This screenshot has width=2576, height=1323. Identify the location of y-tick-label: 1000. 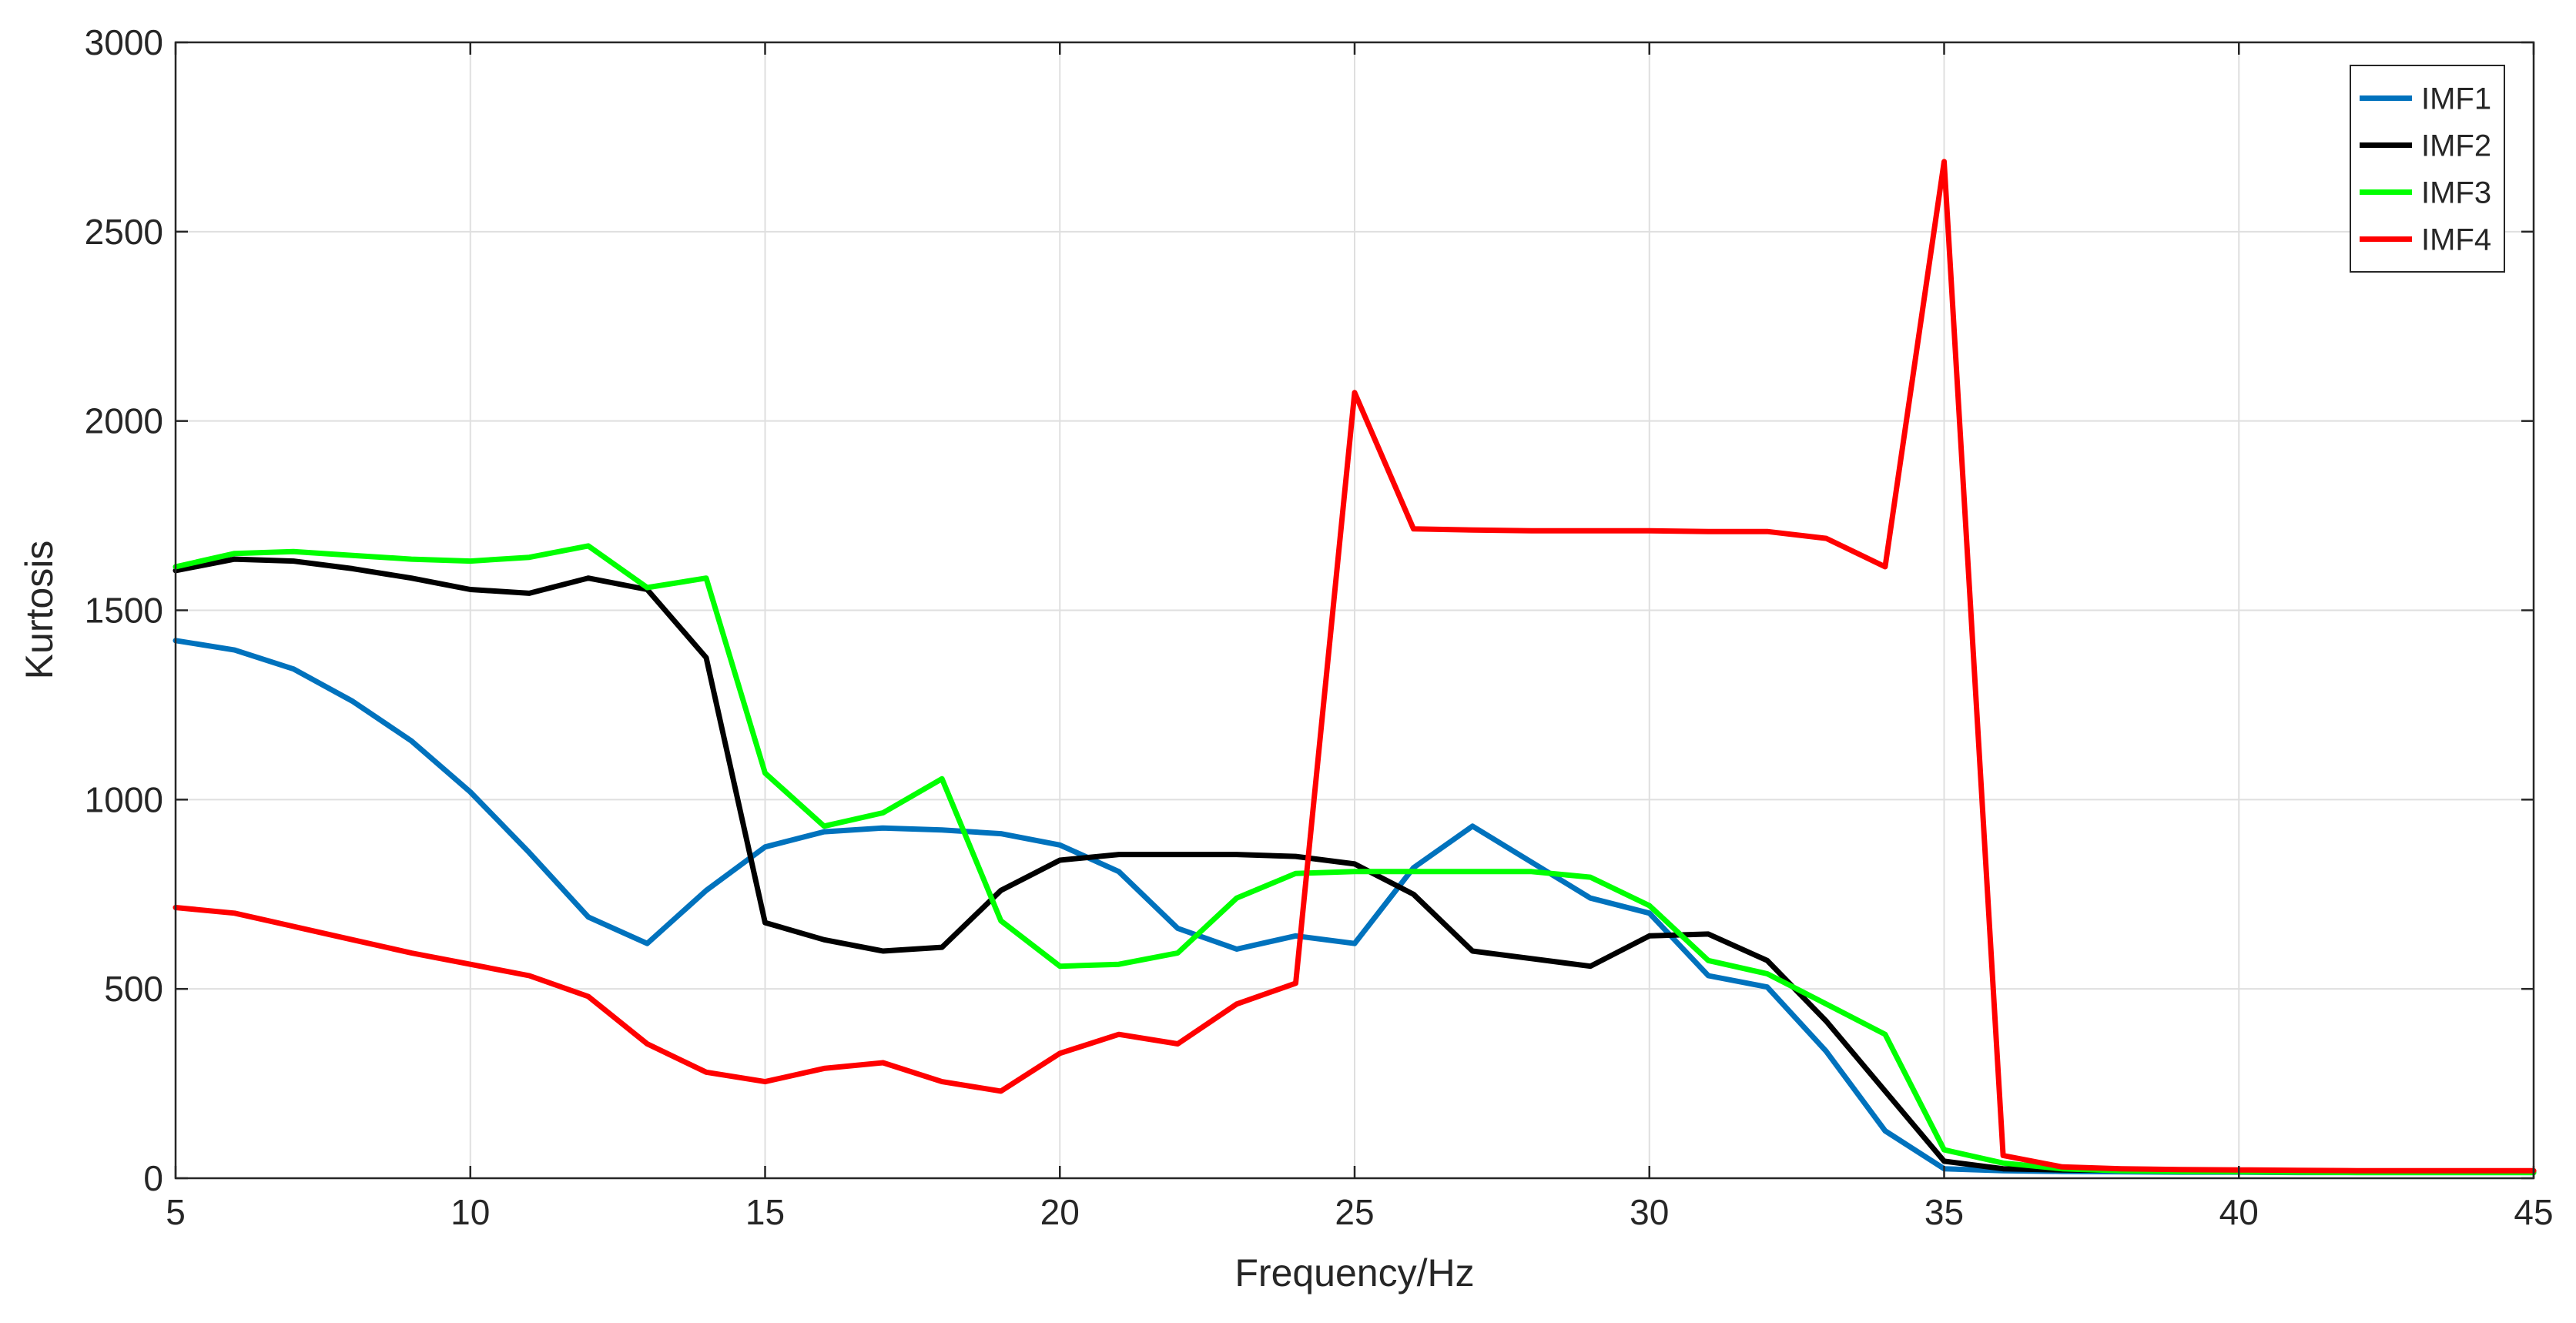
(124, 799).